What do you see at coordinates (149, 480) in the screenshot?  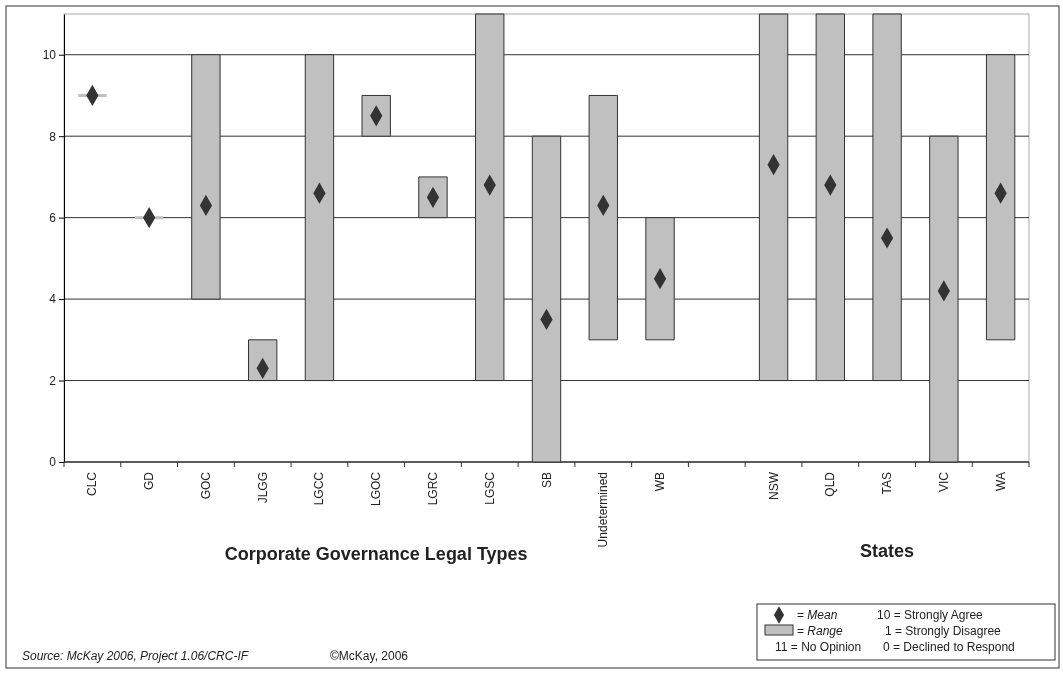 I see `x-tick-label: GD` at bounding box center [149, 480].